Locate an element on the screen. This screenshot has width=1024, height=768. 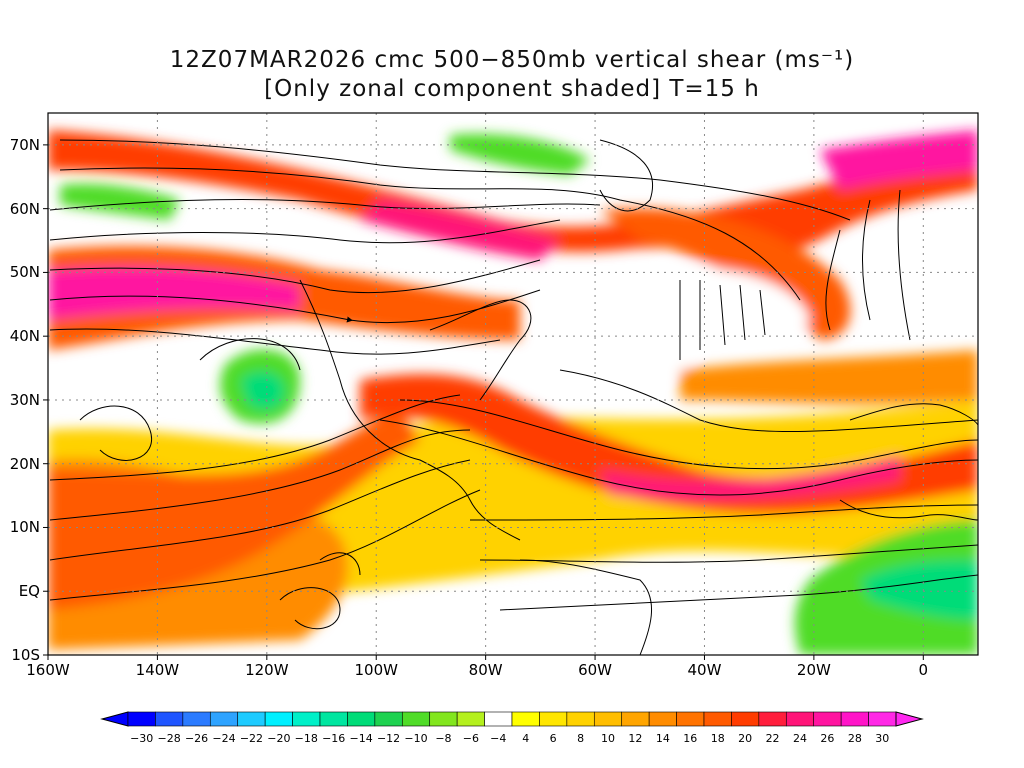
lat-label: 40N is located at coordinates (24, 336).